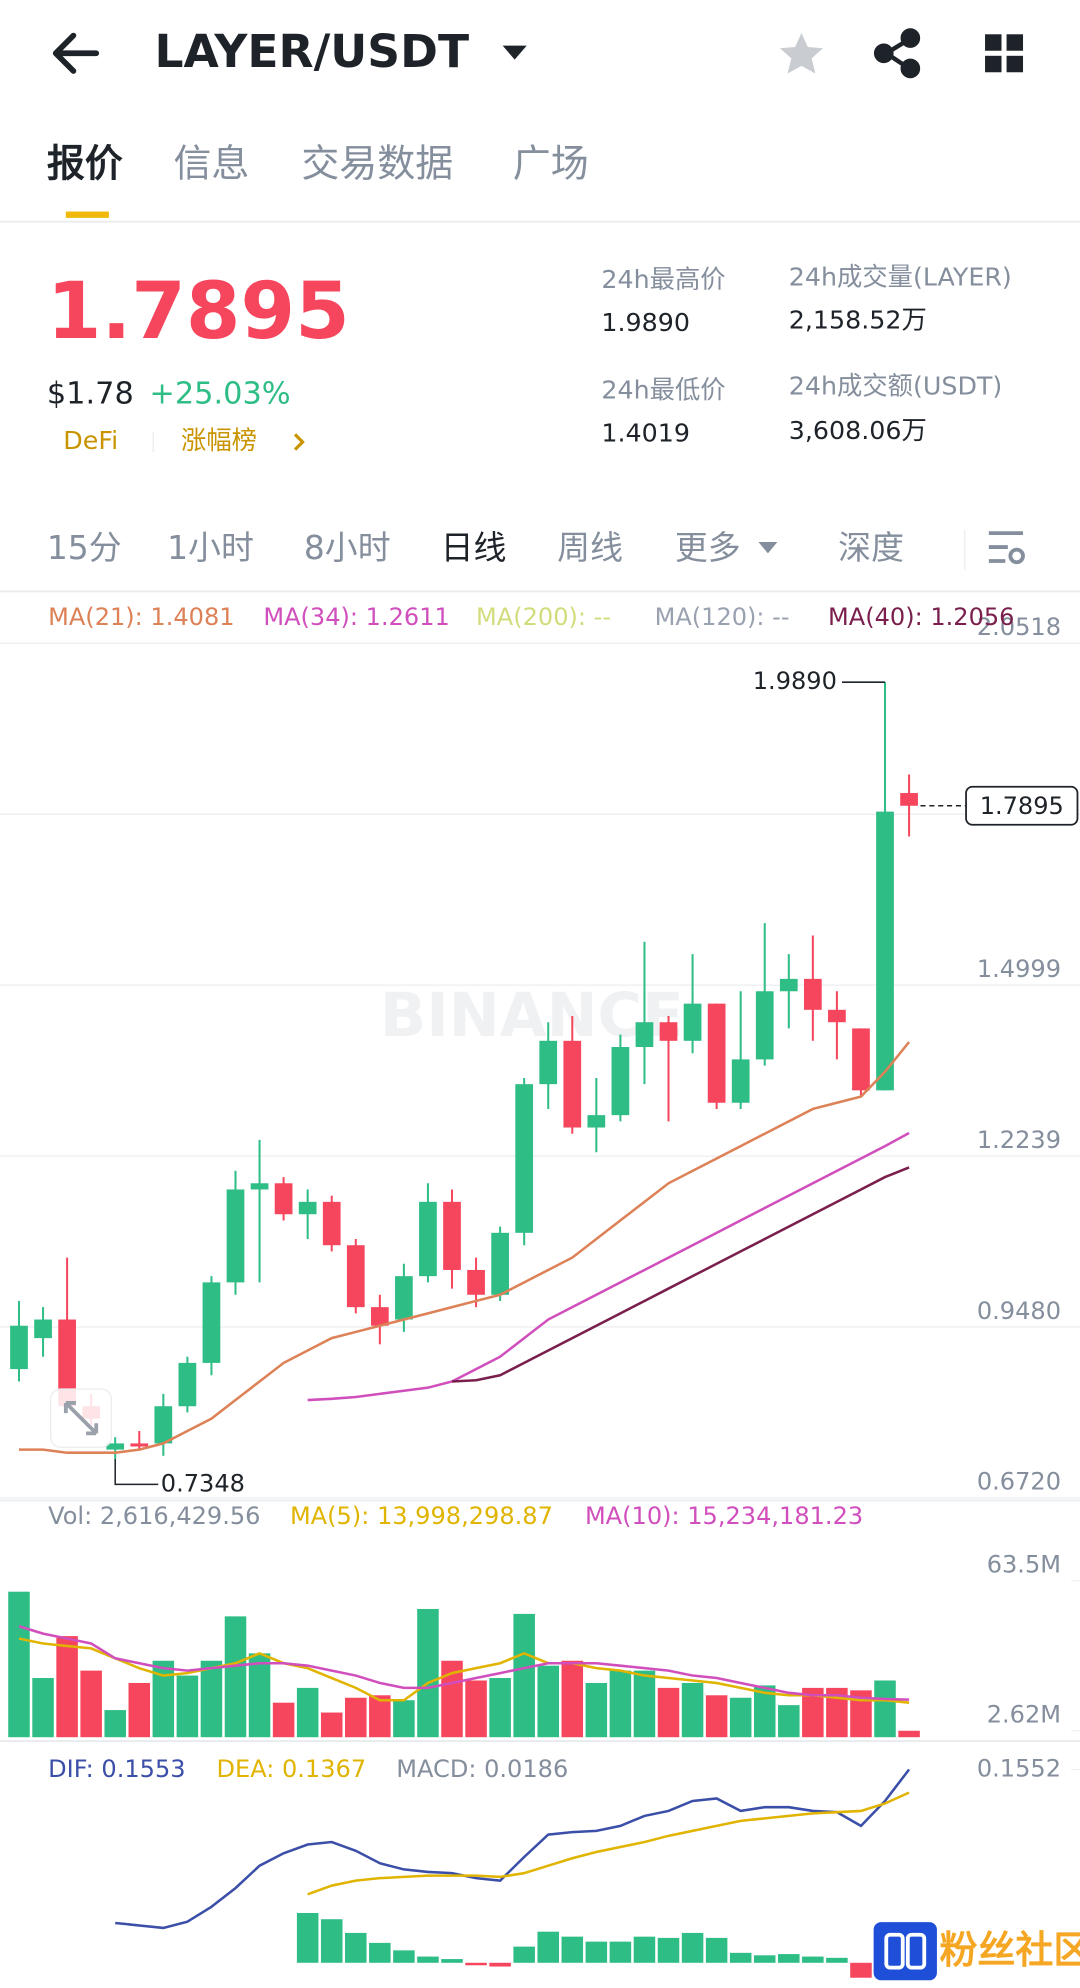 The height and width of the screenshot is (1988, 1080). Describe the element at coordinates (514, 52) in the screenshot. I see `pair-dropdown` at that location.